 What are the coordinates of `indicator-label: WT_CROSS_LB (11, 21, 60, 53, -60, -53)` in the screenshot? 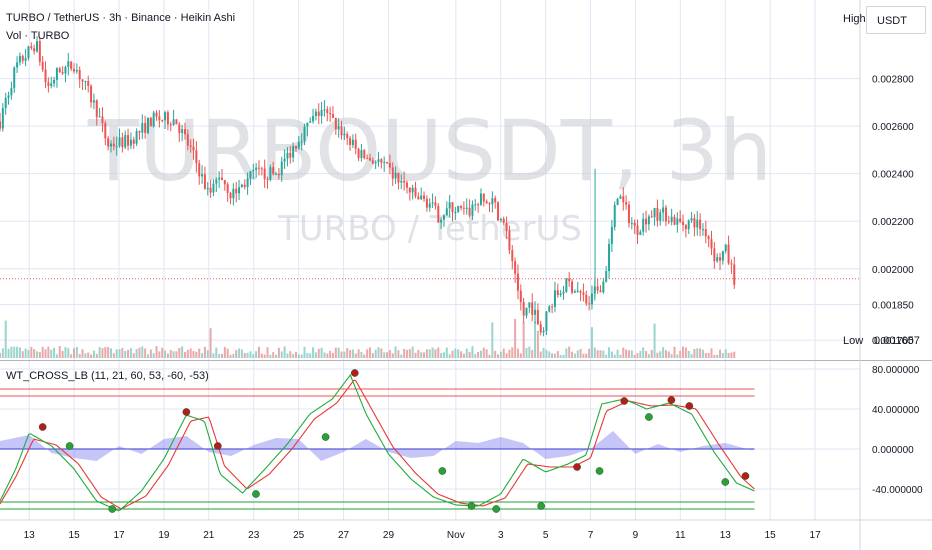 It's located at (107, 376).